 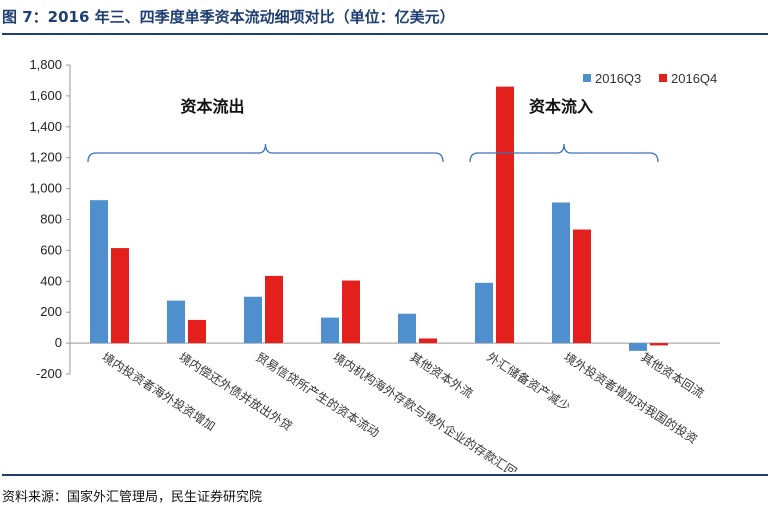 I want to click on x-category-label: 其他资本回流, so click(x=672, y=375).